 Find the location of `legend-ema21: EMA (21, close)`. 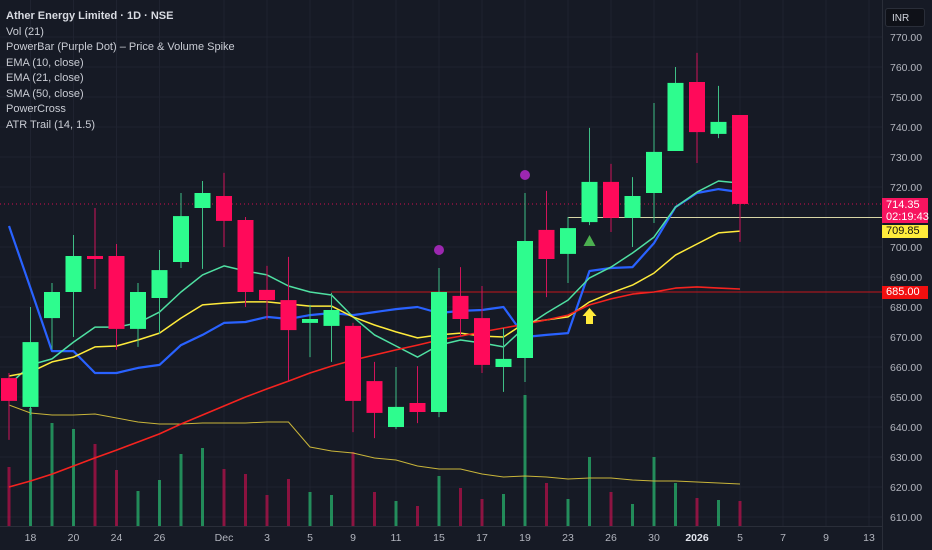

legend-ema21: EMA (21, close) is located at coordinates (45, 78).